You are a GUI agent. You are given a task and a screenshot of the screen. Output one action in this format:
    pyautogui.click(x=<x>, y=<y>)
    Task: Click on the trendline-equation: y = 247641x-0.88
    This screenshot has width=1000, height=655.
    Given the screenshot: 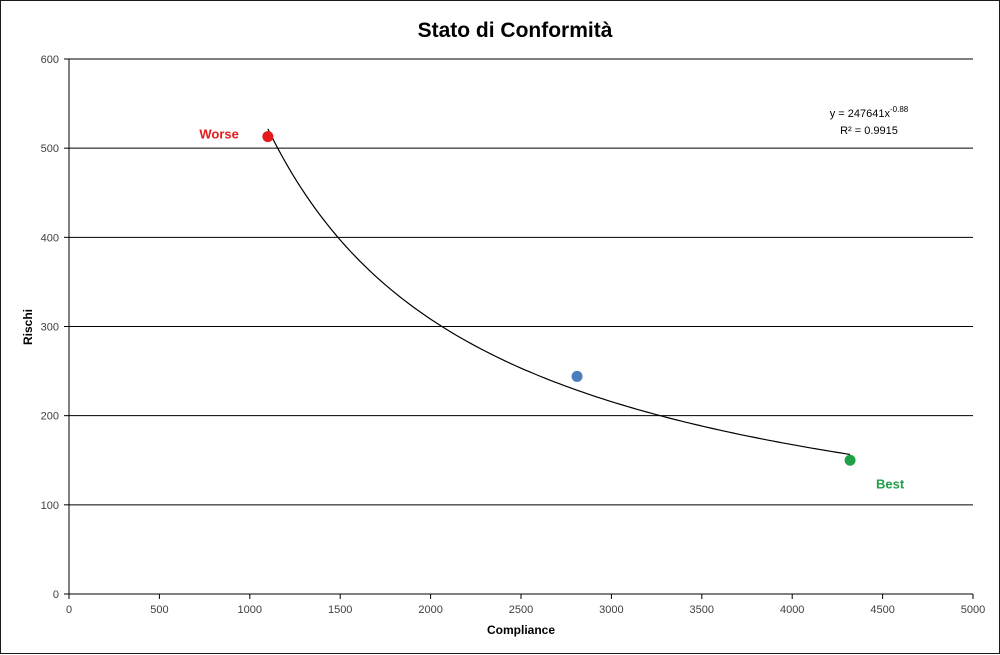 What is the action you would take?
    pyautogui.click(x=869, y=112)
    